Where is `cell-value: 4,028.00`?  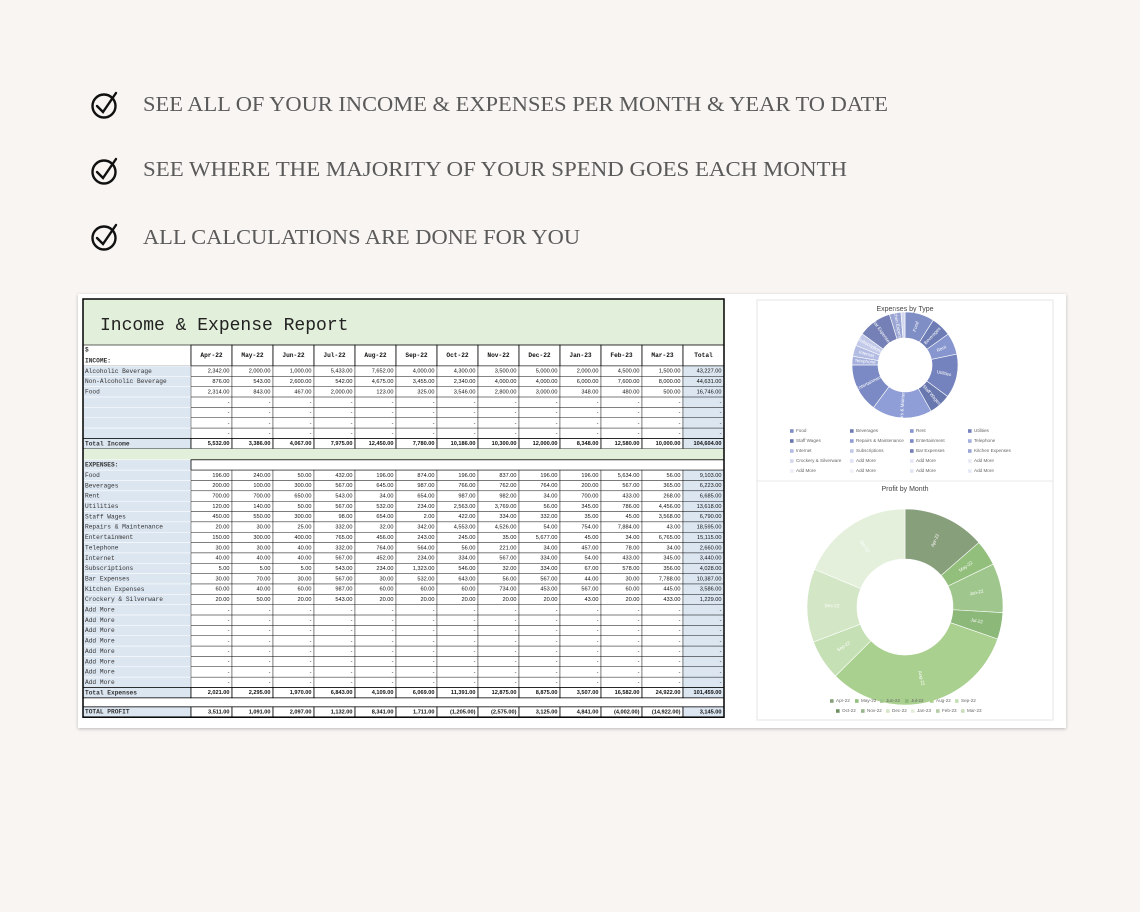 cell-value: 4,028.00 is located at coordinates (711, 569).